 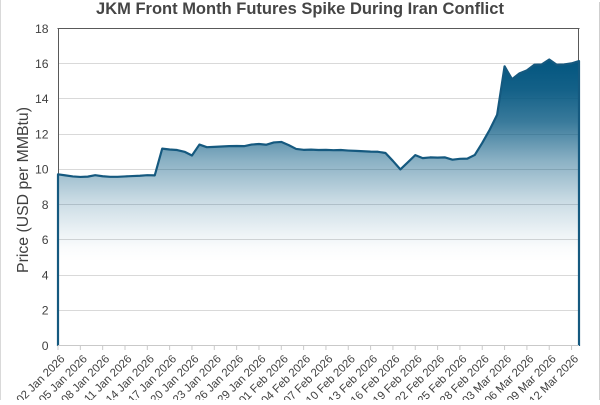 I want to click on svg-text: 16, so click(x=42, y=64).